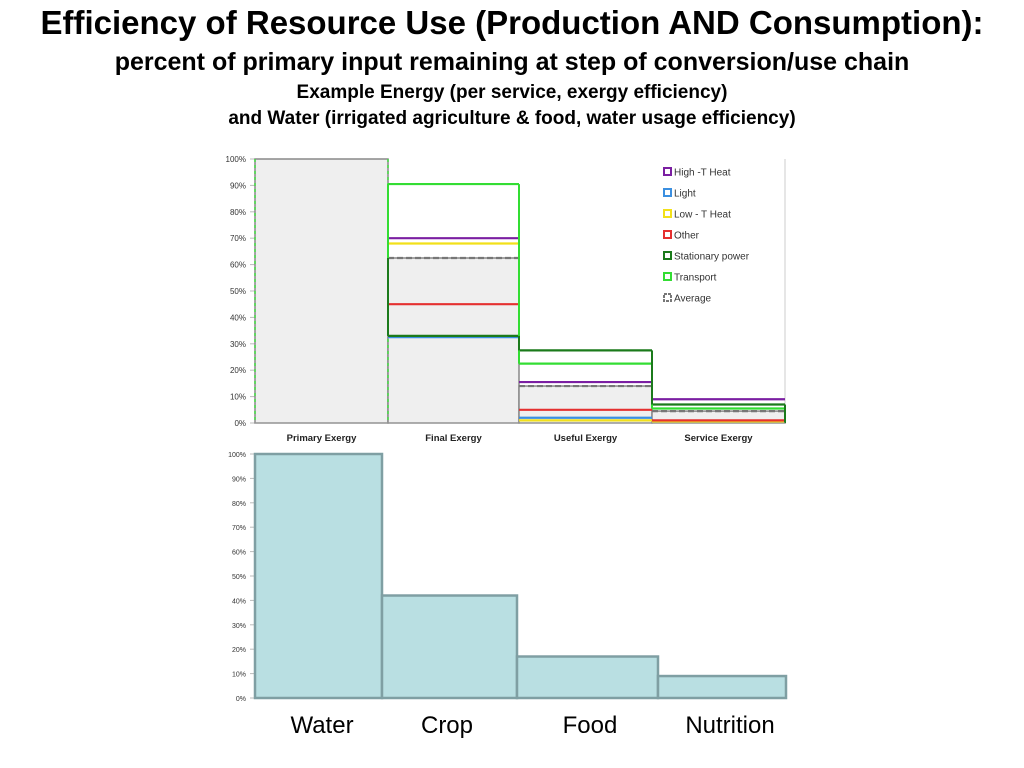  Describe the element at coordinates (587, 677) in the screenshot. I see `bar-food` at that location.